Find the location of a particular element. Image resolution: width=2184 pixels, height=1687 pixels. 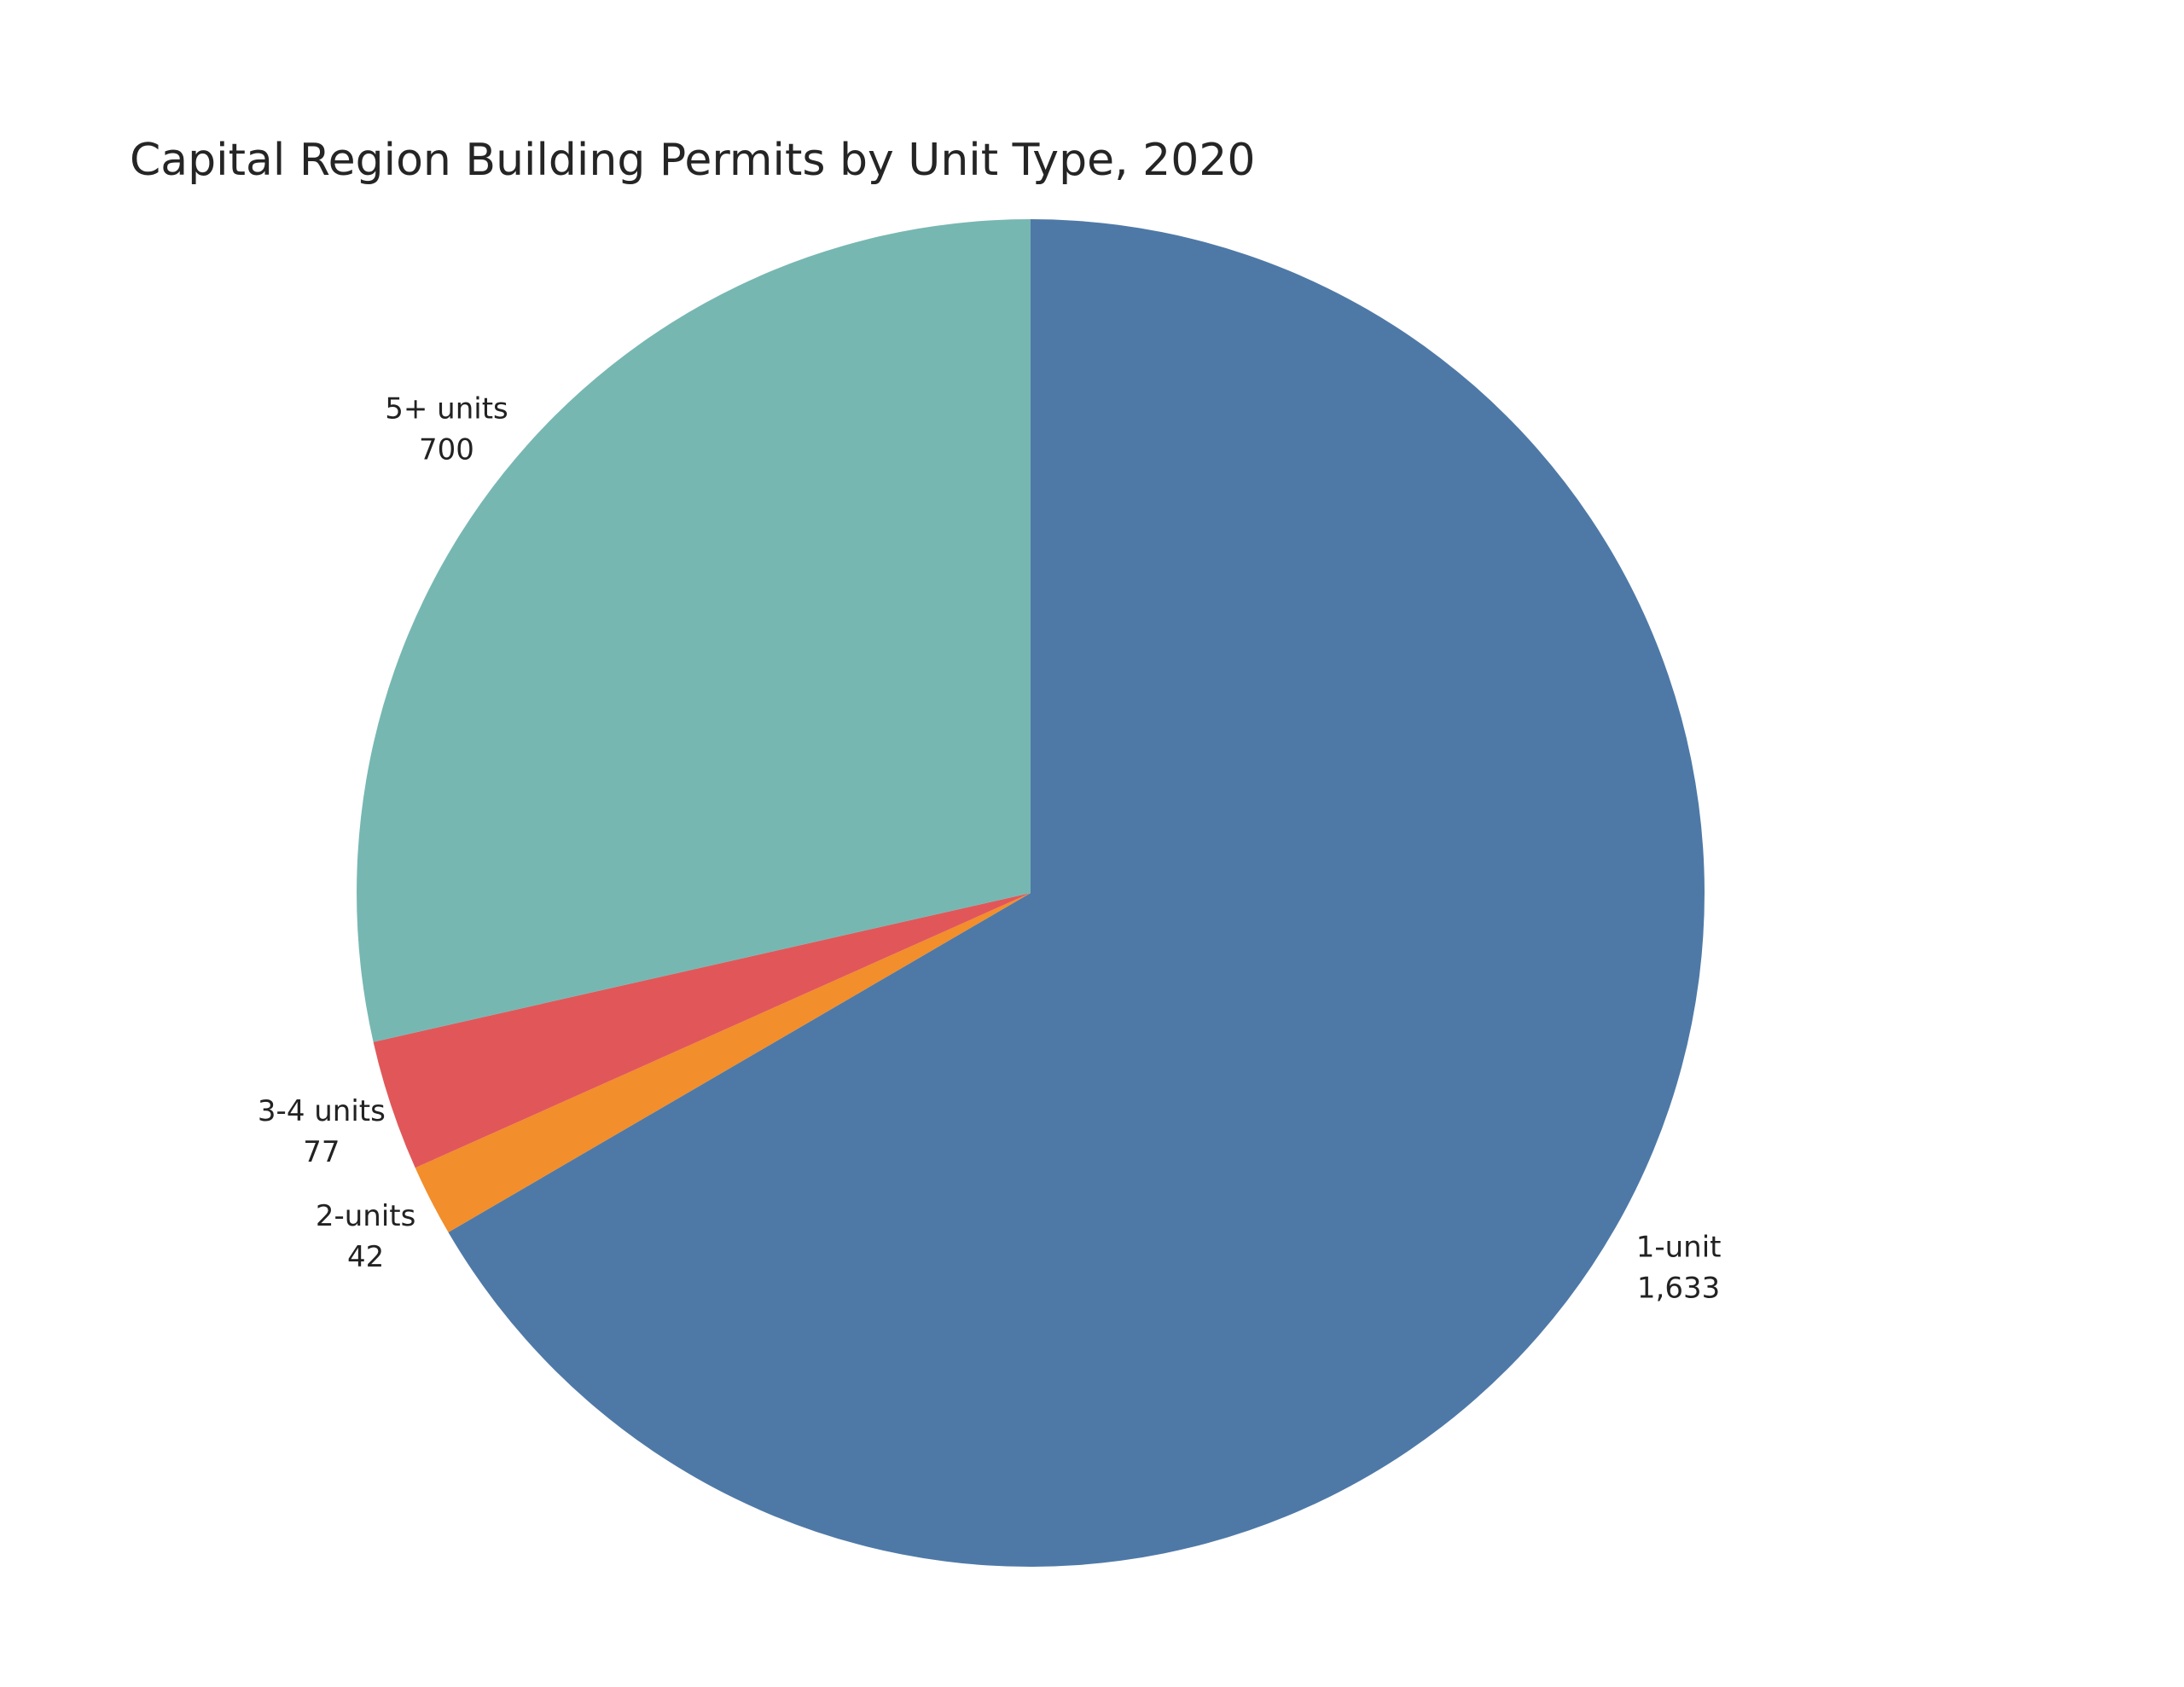

slice-label-3-4-units: 3-4 units 77 is located at coordinates (322, 1132).